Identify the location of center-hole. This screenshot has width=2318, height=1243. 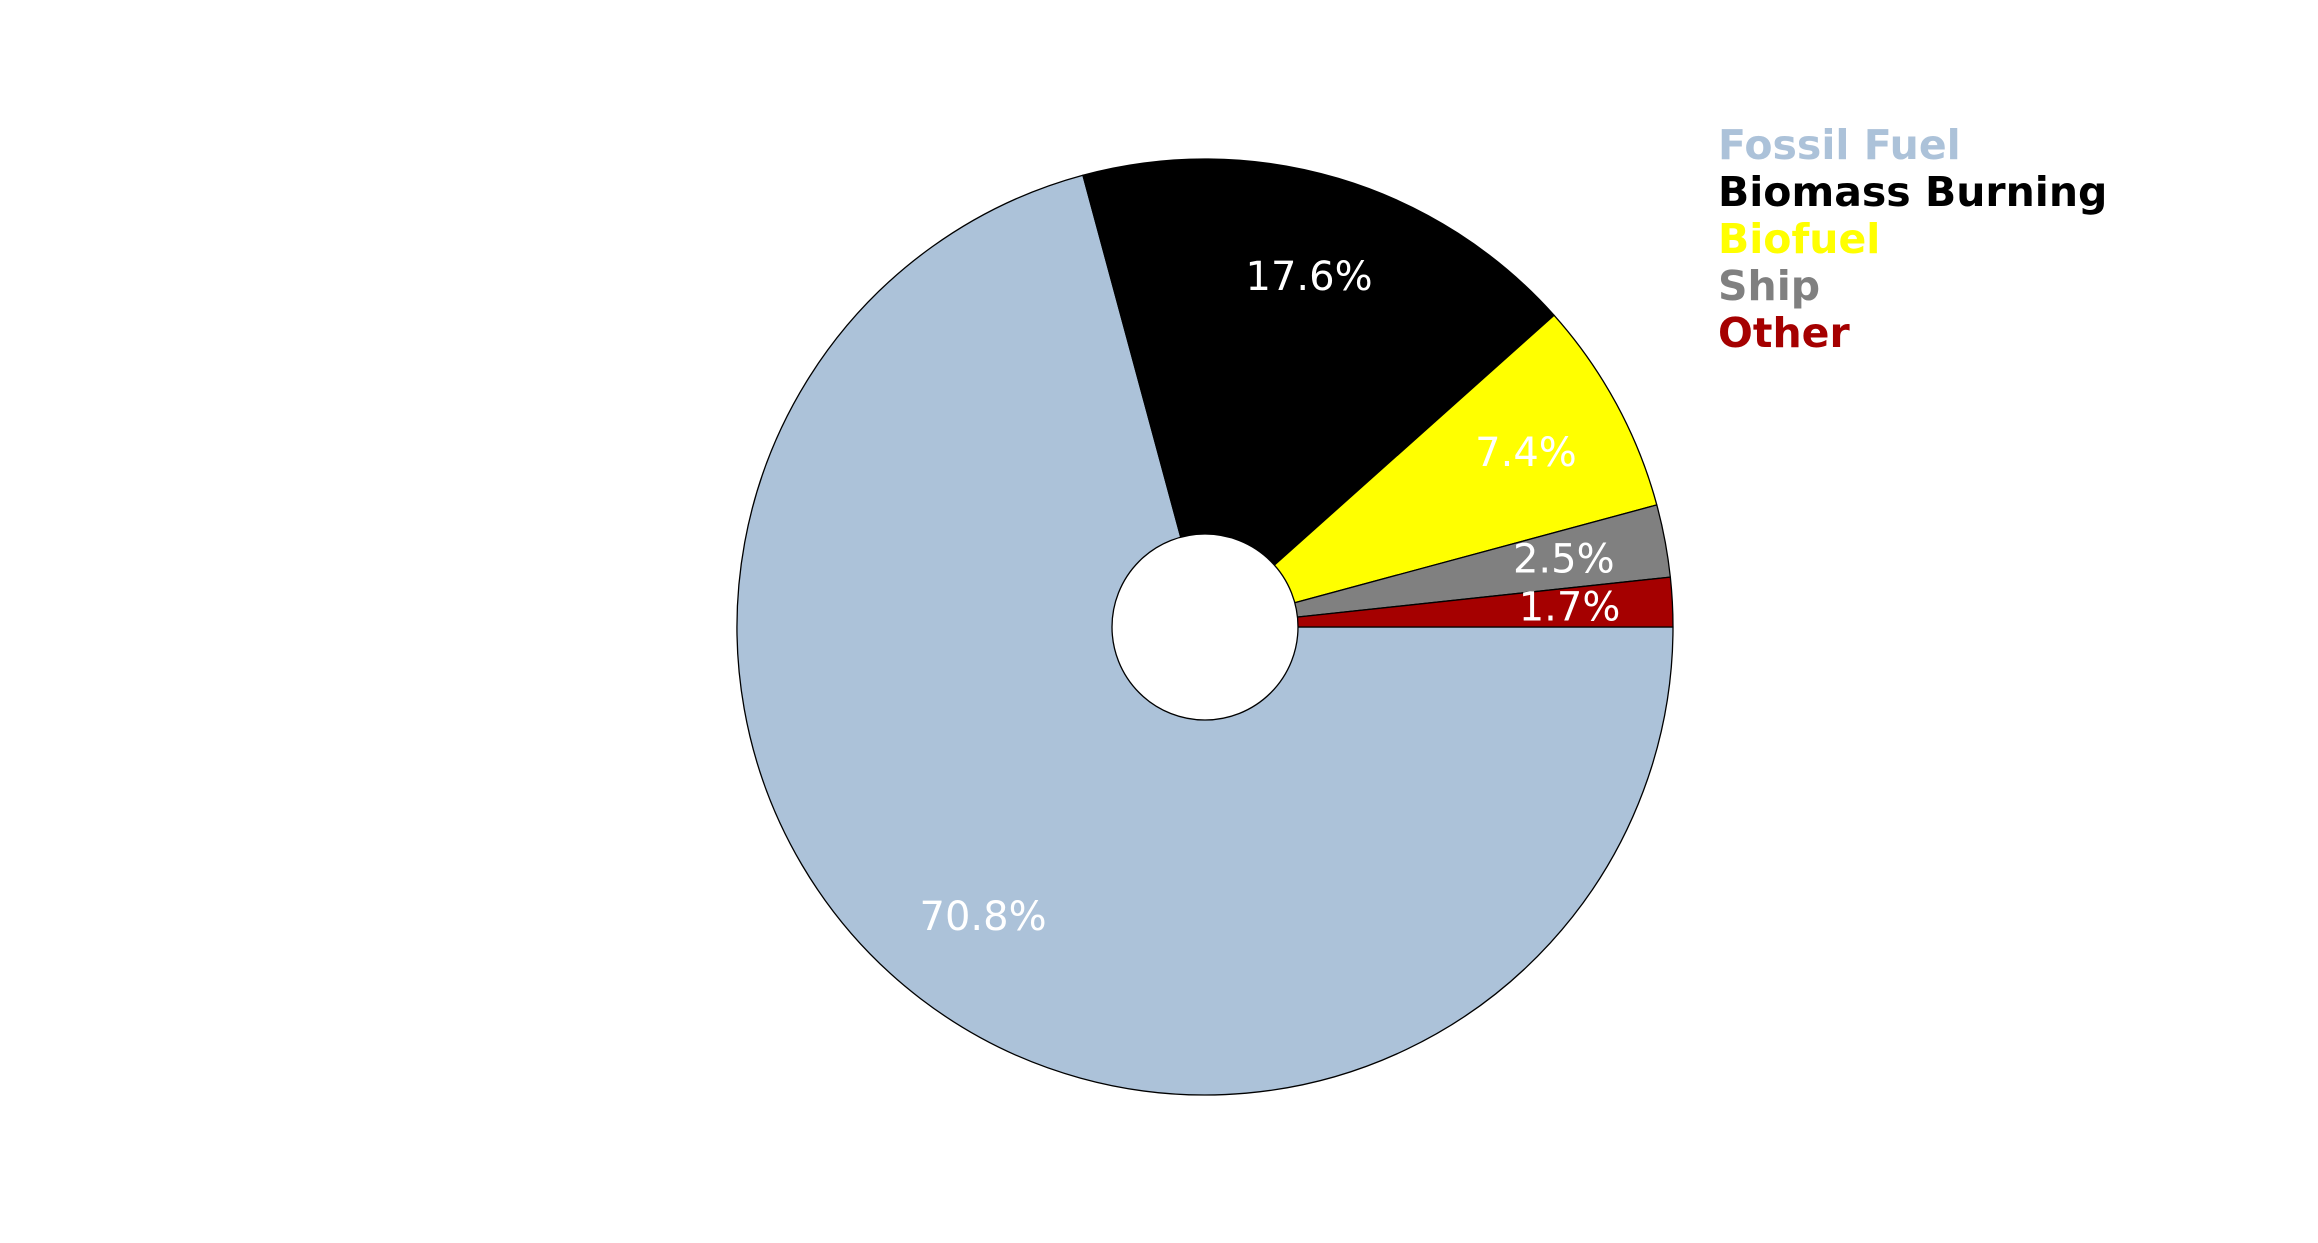
(1205, 627).